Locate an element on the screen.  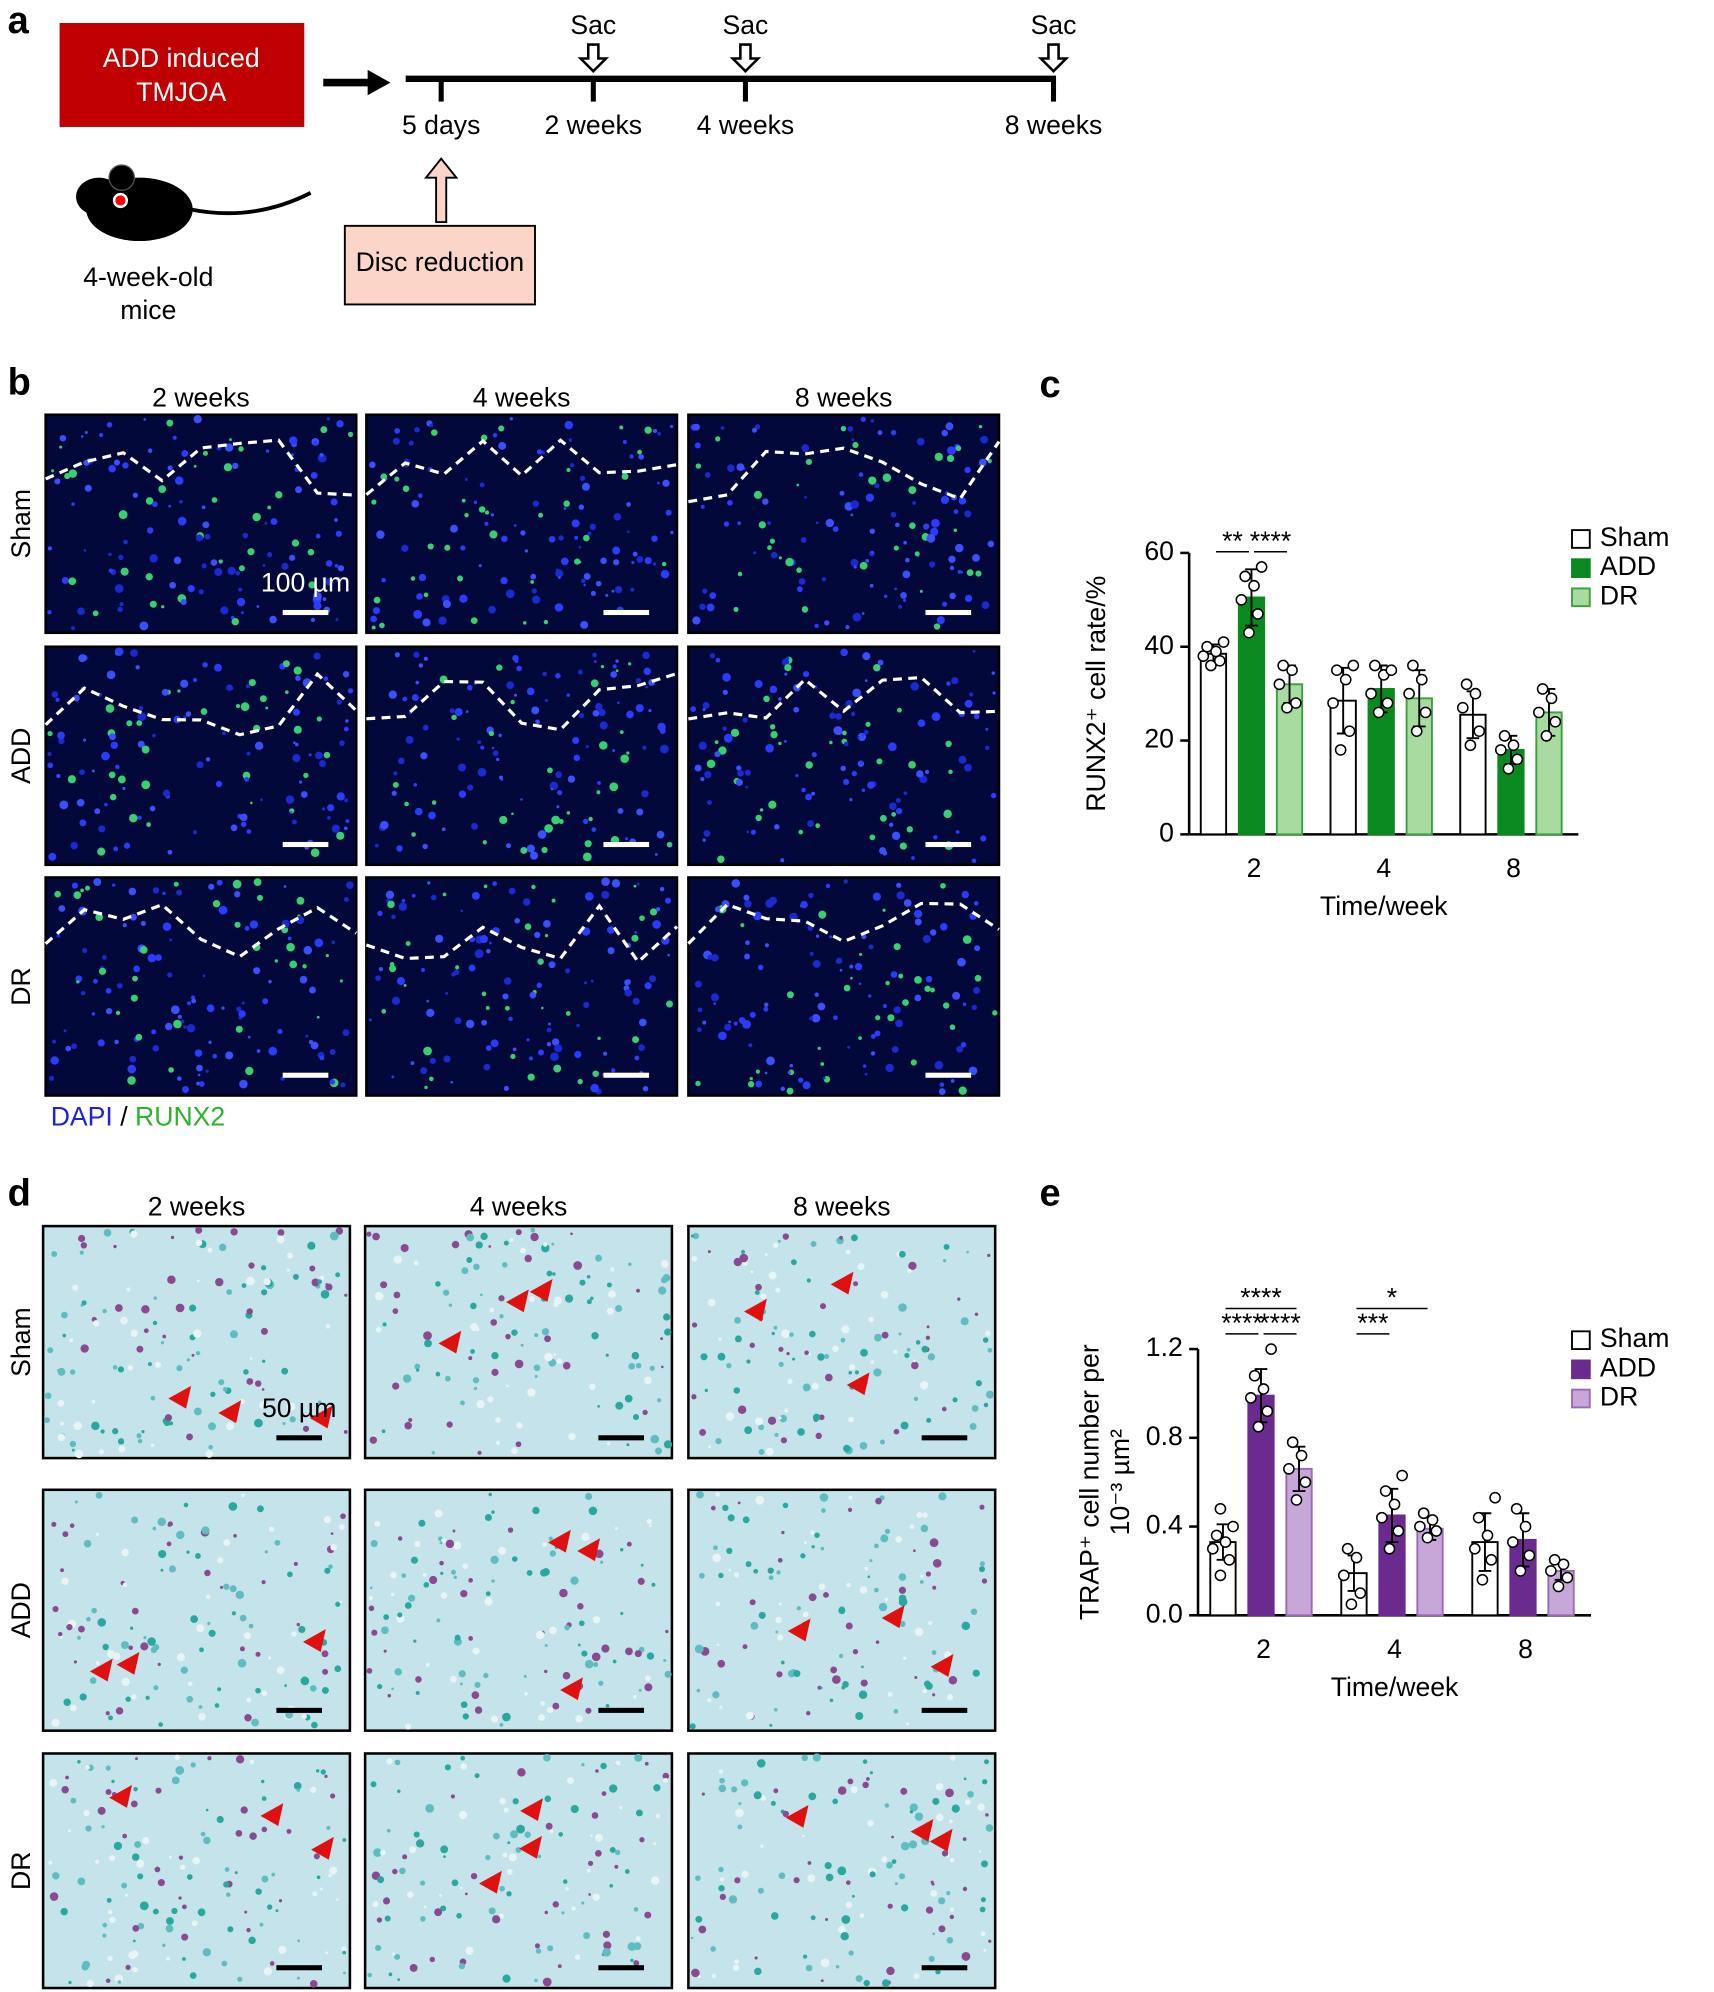
column-header: 2 weeks is located at coordinates (197, 1206).